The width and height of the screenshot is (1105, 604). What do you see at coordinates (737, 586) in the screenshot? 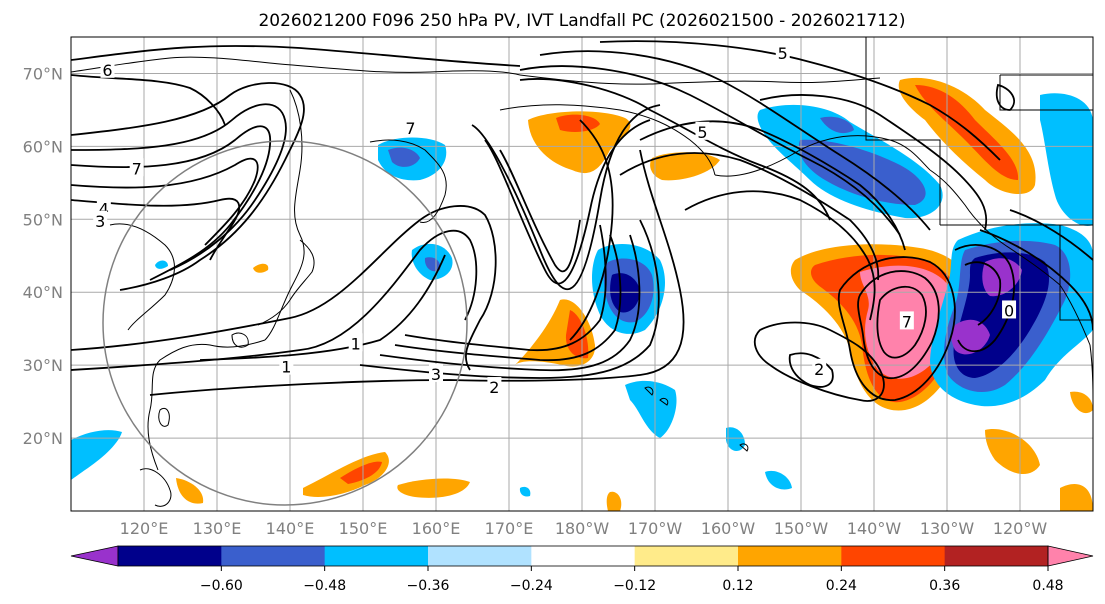
I see `colorbar-tick-label: 0.12` at bounding box center [737, 586].